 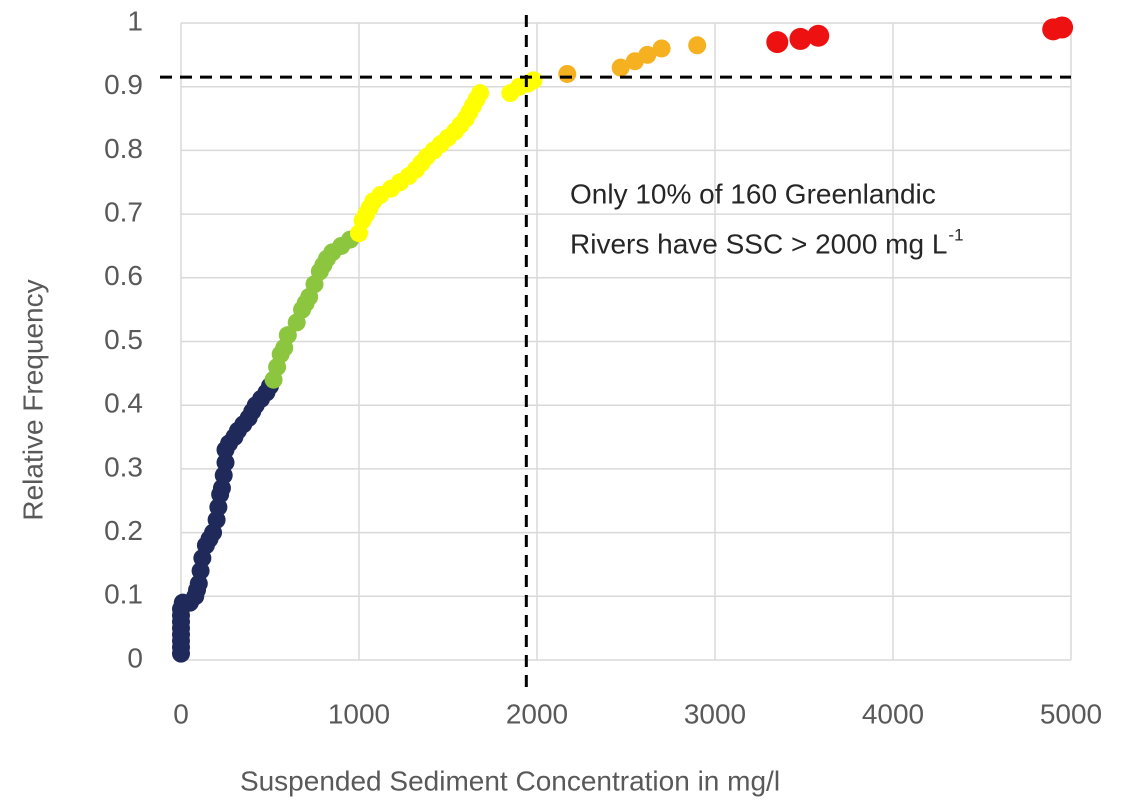 What do you see at coordinates (123, 403) in the screenshot?
I see `y-tick-label: 0.4` at bounding box center [123, 403].